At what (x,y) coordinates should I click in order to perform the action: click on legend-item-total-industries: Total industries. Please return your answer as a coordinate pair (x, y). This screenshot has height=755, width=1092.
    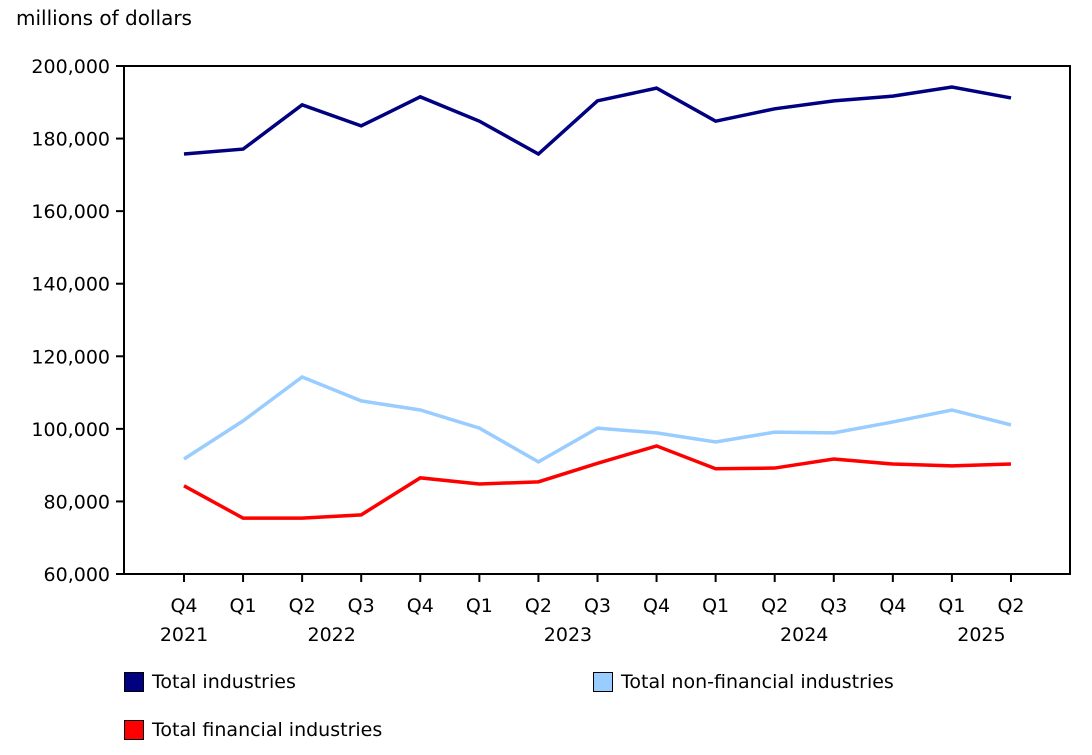
    Looking at the image, I should click on (210, 682).